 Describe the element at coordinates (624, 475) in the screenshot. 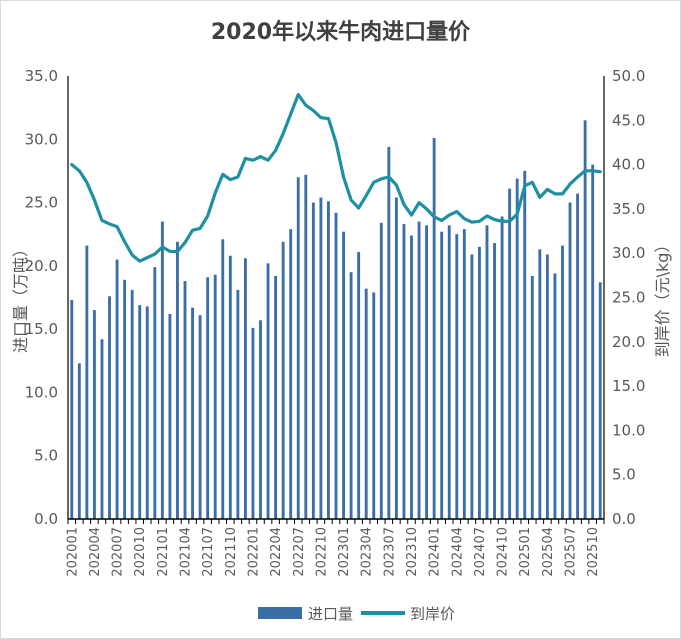

I see `y-right-tick-label: 5.0` at that location.